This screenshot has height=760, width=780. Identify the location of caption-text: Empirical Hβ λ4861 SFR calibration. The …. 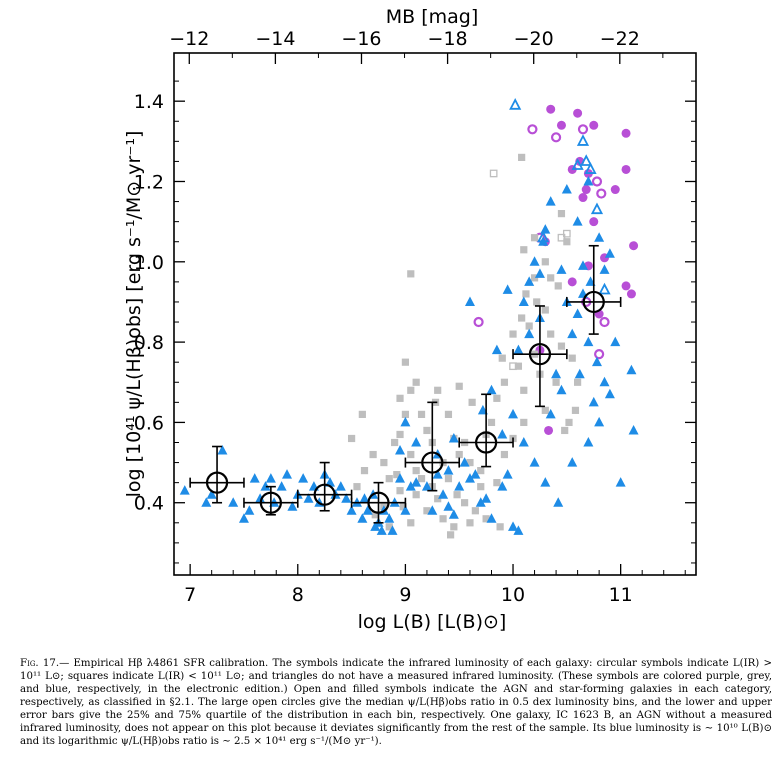
(396, 702).